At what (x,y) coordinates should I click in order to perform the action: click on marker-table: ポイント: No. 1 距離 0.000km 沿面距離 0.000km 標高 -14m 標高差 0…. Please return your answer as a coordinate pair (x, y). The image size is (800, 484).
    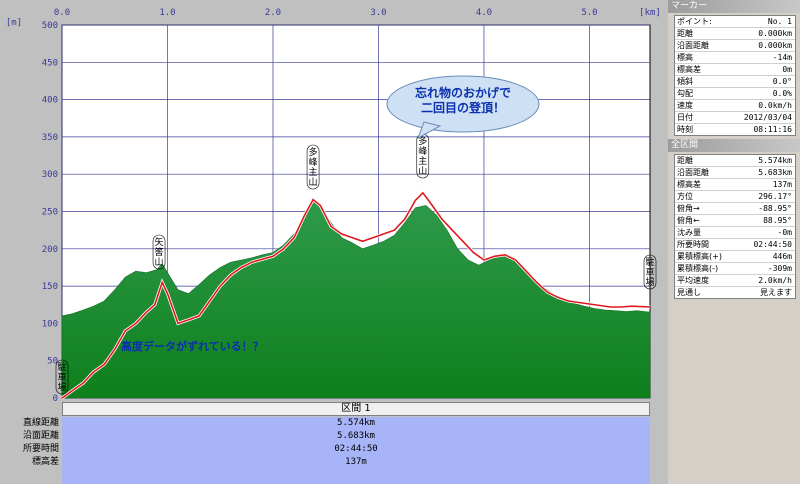
    Looking at the image, I should click on (735, 75).